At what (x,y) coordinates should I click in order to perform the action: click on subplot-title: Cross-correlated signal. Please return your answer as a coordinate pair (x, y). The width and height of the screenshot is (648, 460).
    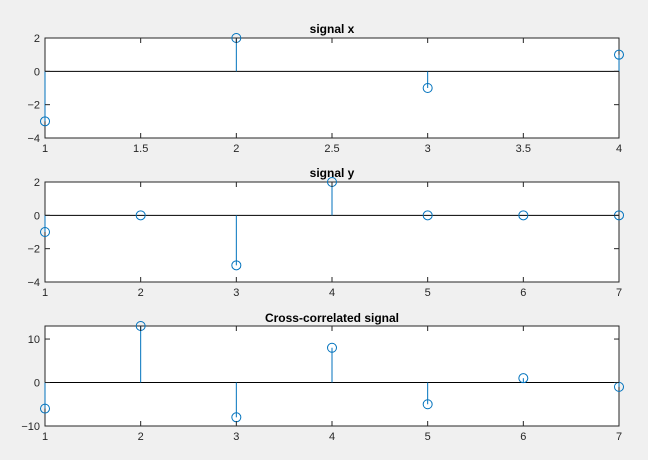
    Looking at the image, I should click on (332, 318).